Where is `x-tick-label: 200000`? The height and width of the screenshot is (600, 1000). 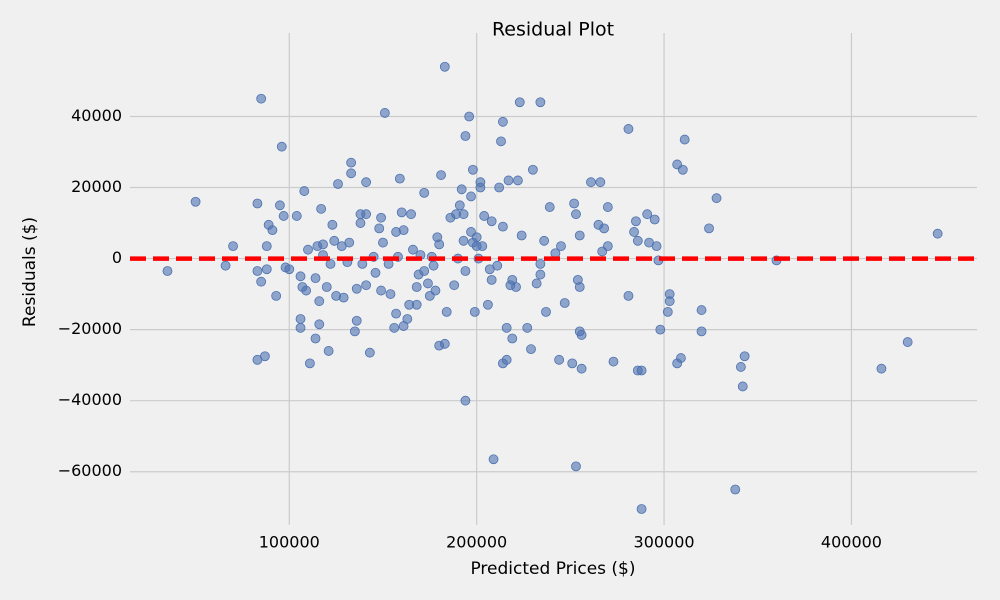 x-tick-label: 200000 is located at coordinates (476, 542).